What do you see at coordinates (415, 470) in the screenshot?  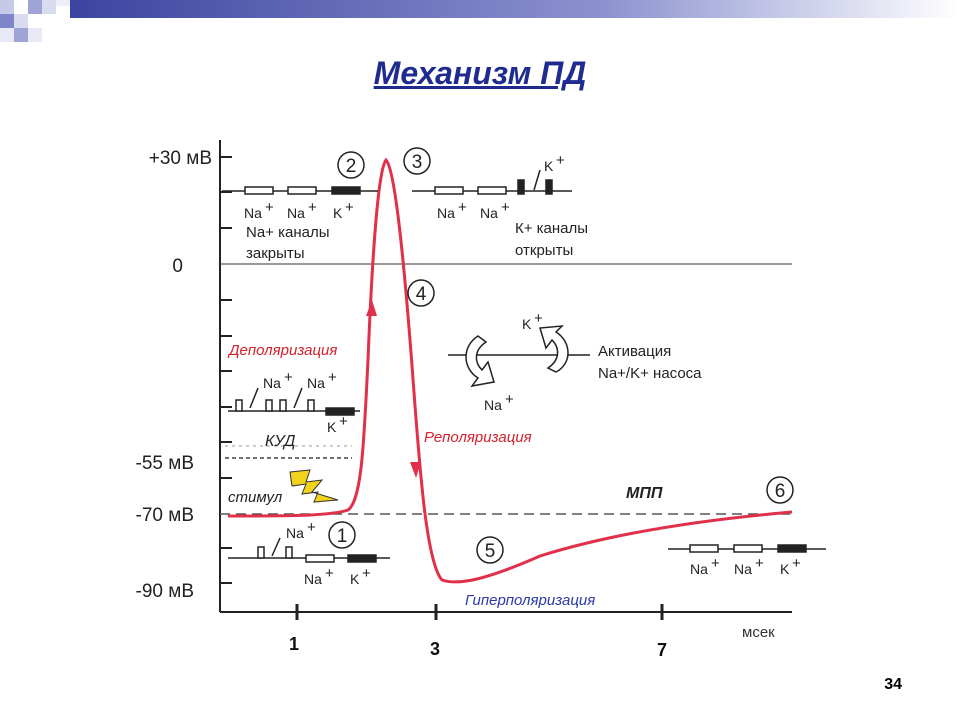 I see `repolarization-arrow` at bounding box center [415, 470].